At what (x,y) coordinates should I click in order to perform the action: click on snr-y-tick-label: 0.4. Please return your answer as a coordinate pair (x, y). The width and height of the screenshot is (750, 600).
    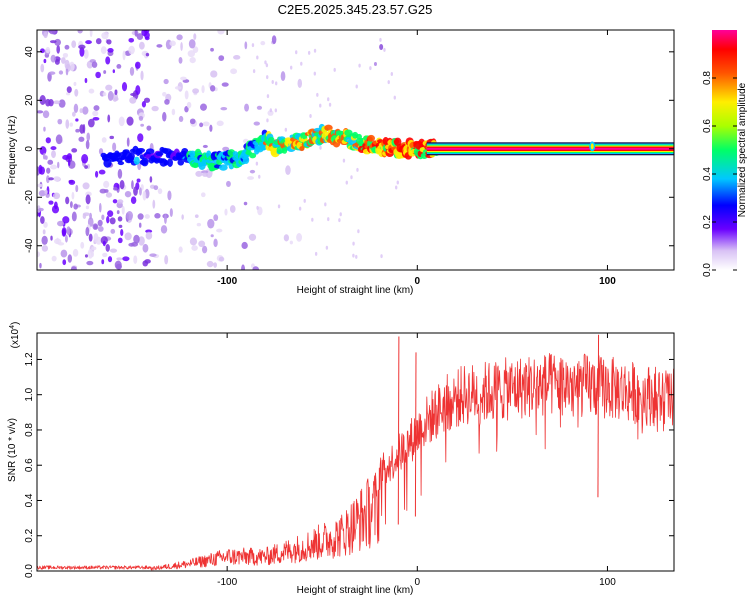
    Looking at the image, I should click on (29, 500).